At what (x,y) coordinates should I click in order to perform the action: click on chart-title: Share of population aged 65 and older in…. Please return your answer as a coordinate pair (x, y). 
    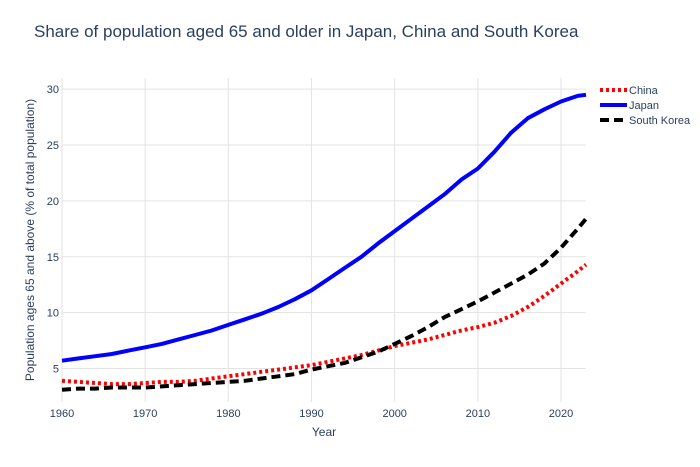
    Looking at the image, I should click on (306, 31).